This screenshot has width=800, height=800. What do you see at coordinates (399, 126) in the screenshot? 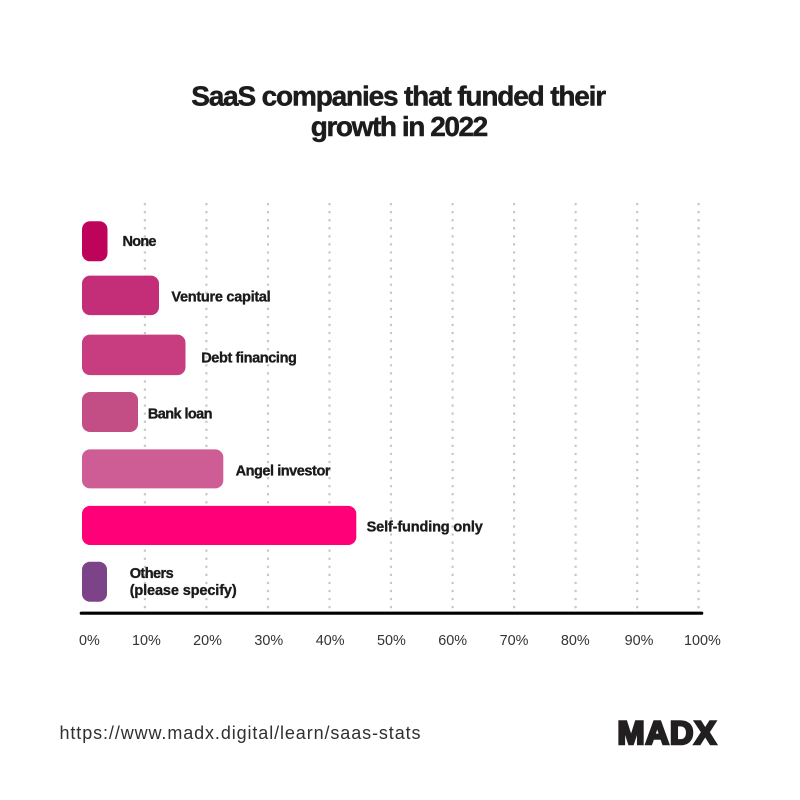
I see `svg-text: growth in 2022` at bounding box center [399, 126].